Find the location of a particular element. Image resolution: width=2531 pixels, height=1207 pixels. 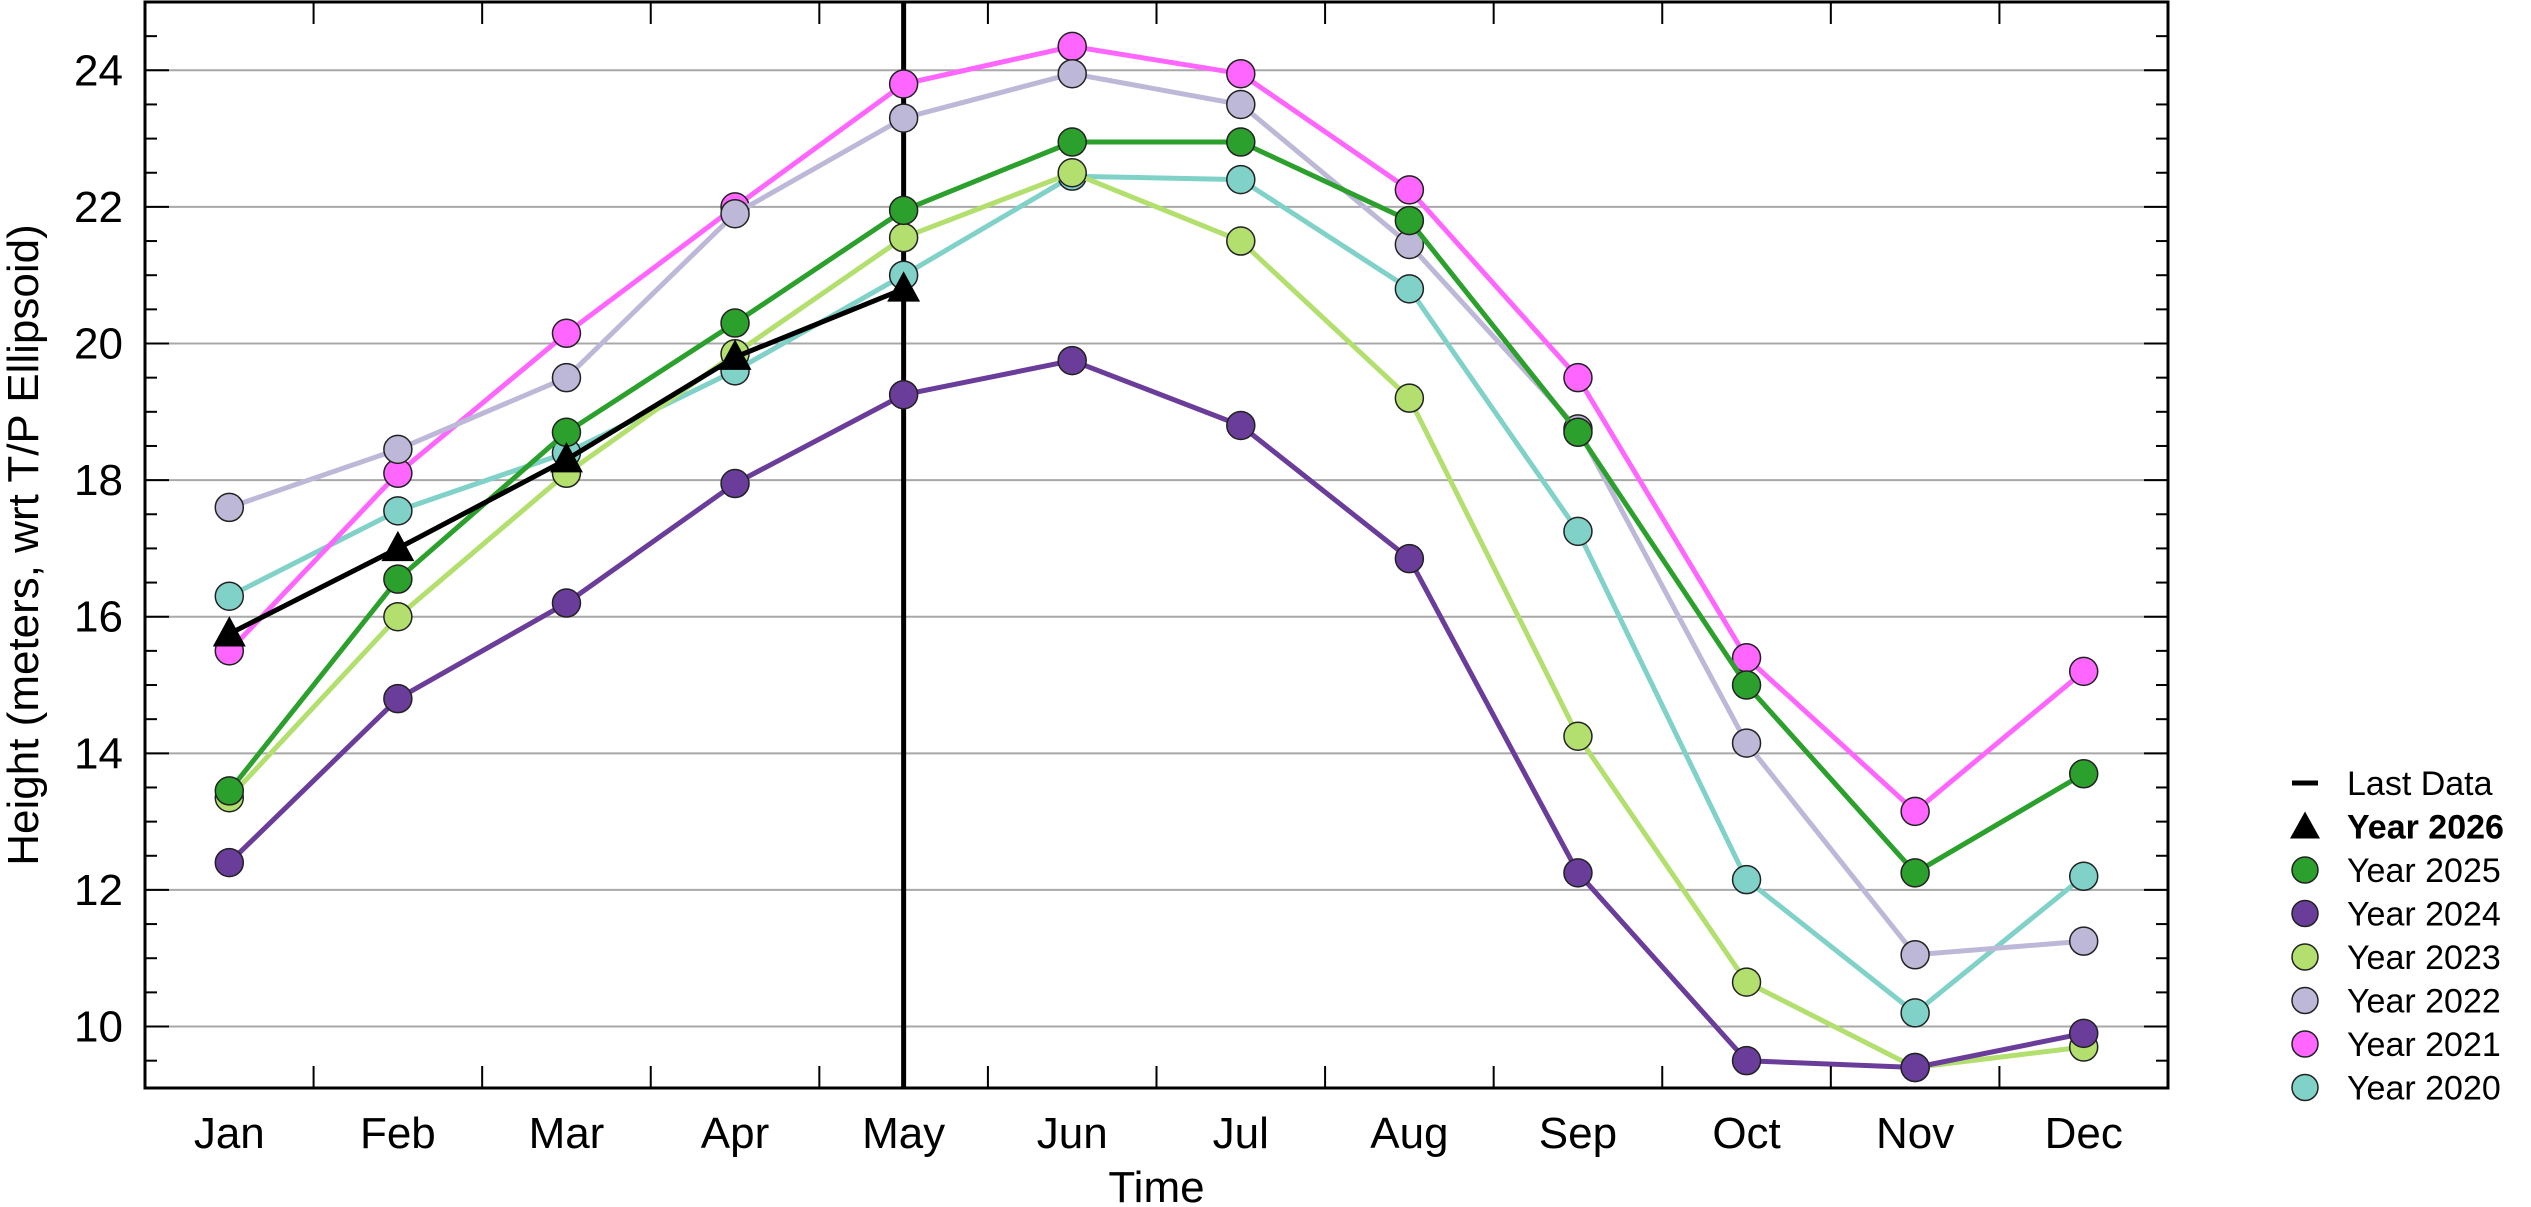

data-point-year-2024-jan is located at coordinates (229, 862).